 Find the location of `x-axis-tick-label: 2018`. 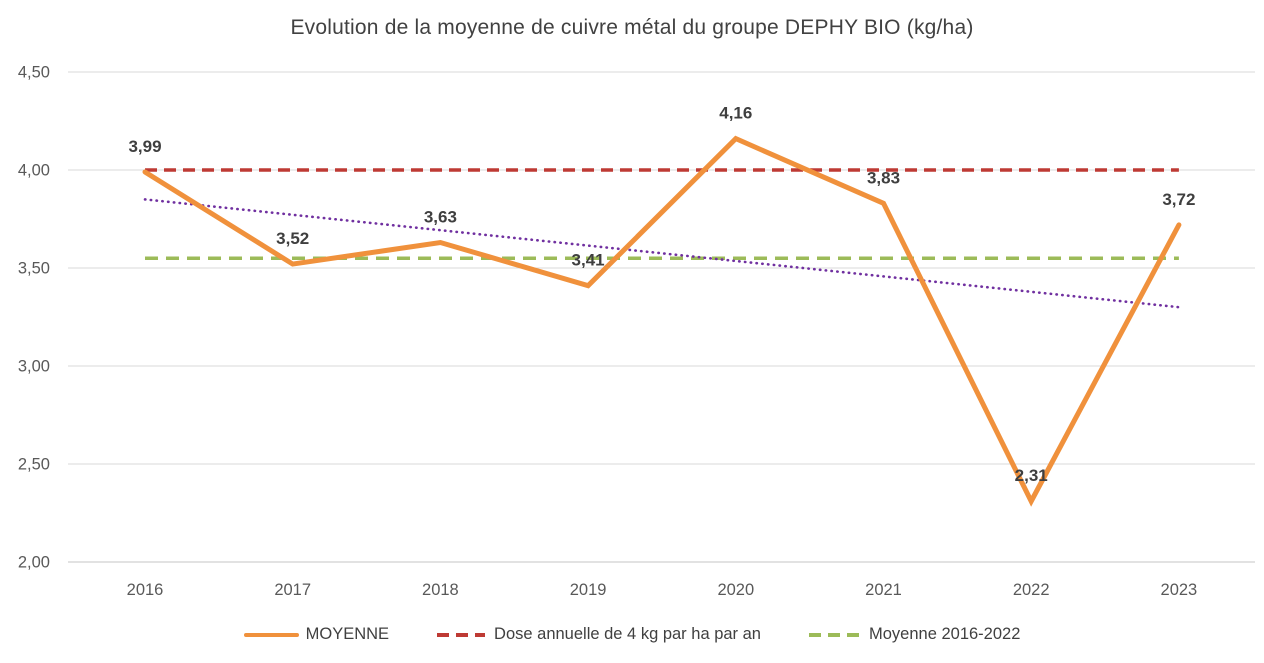

x-axis-tick-label: 2018 is located at coordinates (440, 590).